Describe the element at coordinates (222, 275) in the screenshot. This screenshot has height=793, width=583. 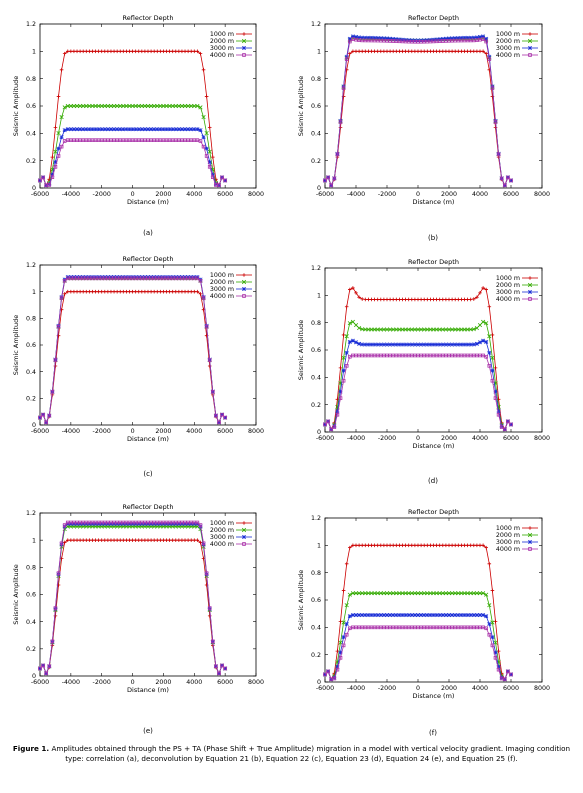
I see `legend-label: 1000 m` at that location.